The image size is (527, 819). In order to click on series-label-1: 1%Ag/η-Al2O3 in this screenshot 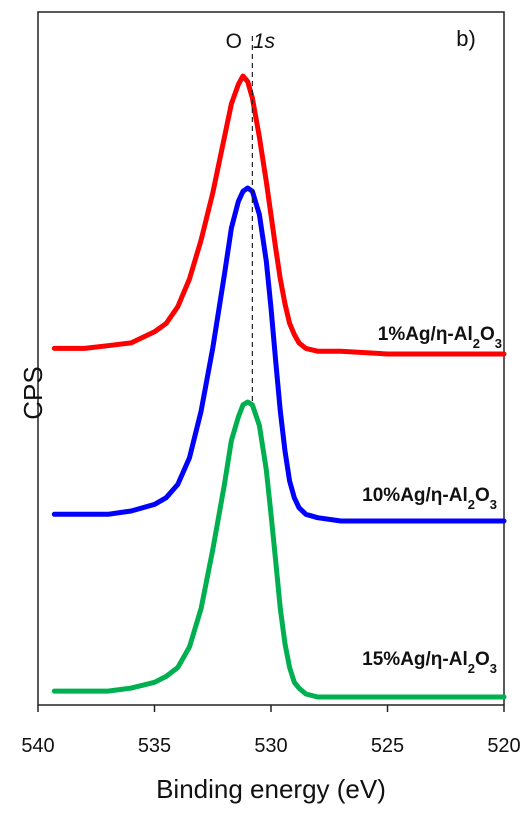, I will do `click(440, 337)`.